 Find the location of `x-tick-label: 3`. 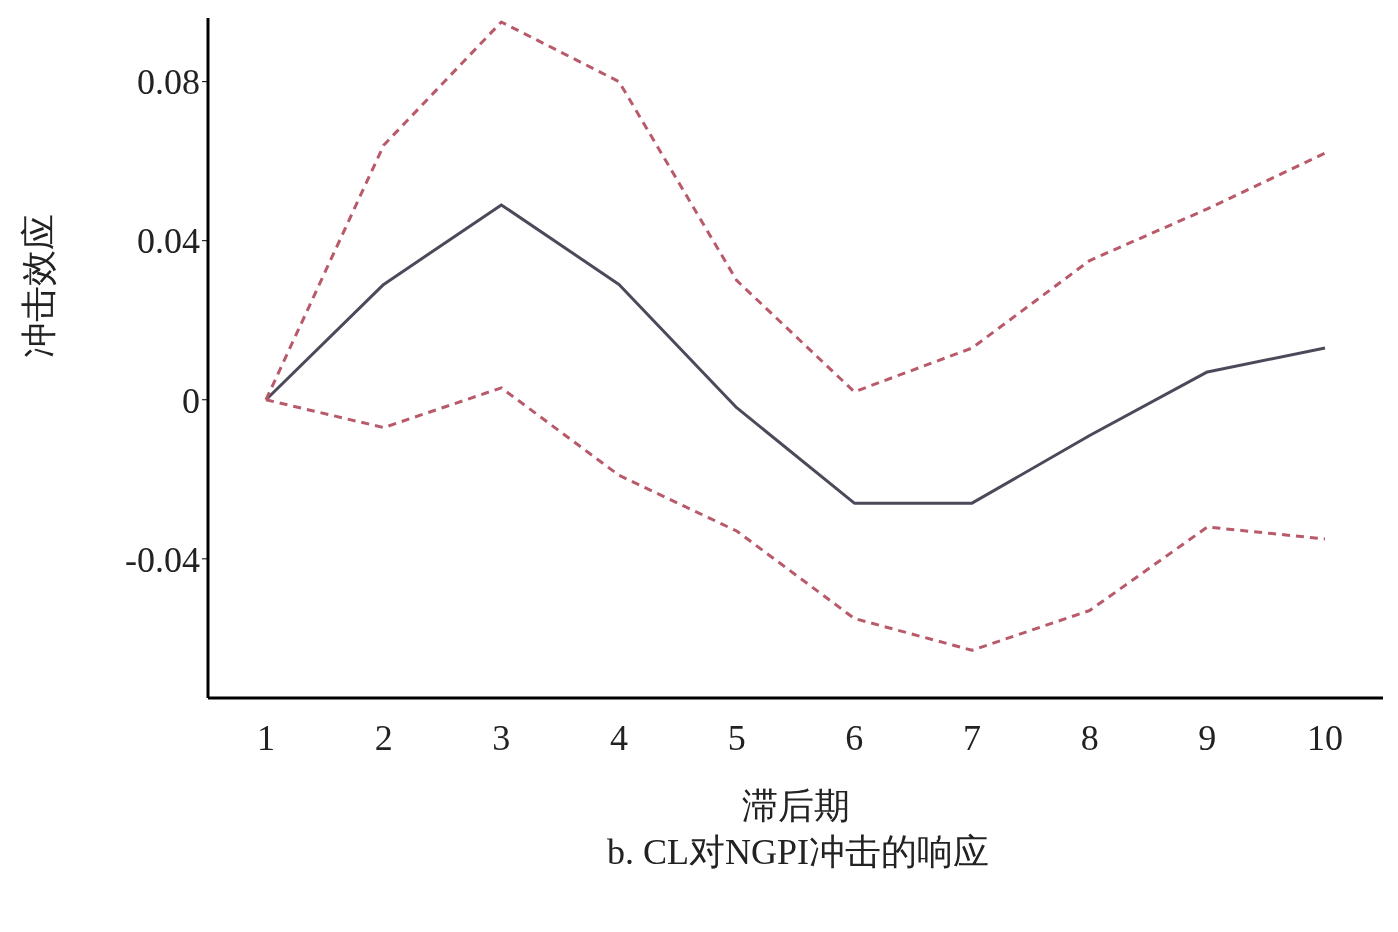

x-tick-label: 3 is located at coordinates (501, 737).